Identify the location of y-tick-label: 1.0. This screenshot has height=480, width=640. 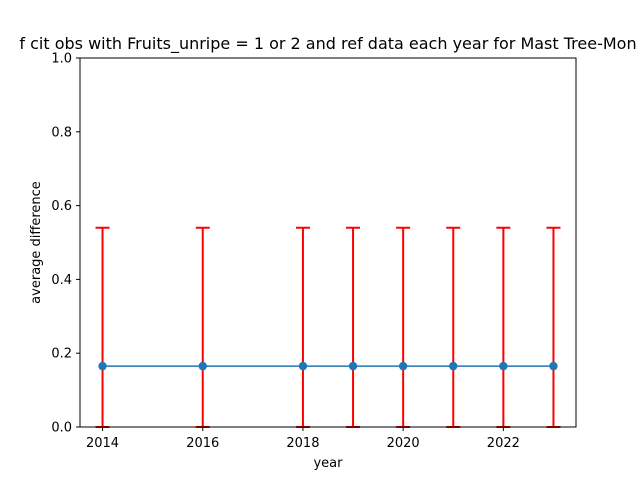
(61, 59).